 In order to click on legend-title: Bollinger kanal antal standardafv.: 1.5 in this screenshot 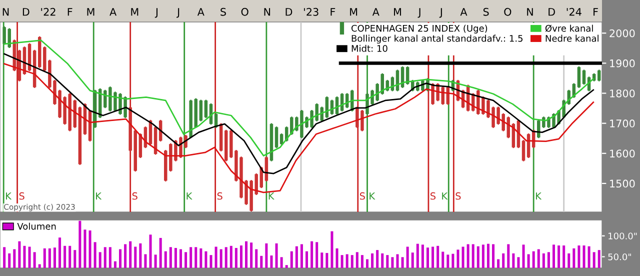, I will do `click(437, 39)`.